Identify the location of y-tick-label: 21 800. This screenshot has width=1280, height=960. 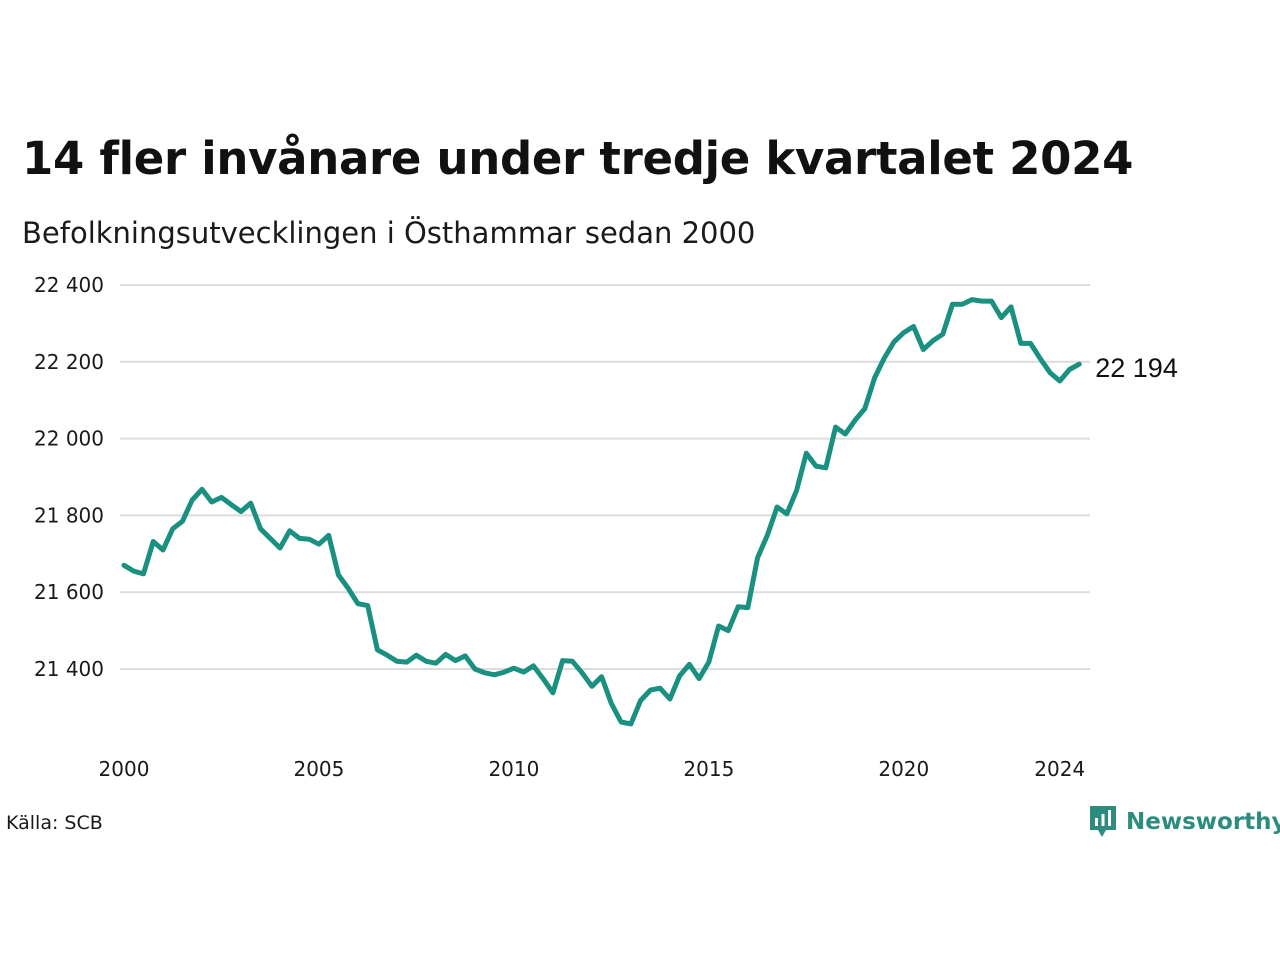
(69, 515).